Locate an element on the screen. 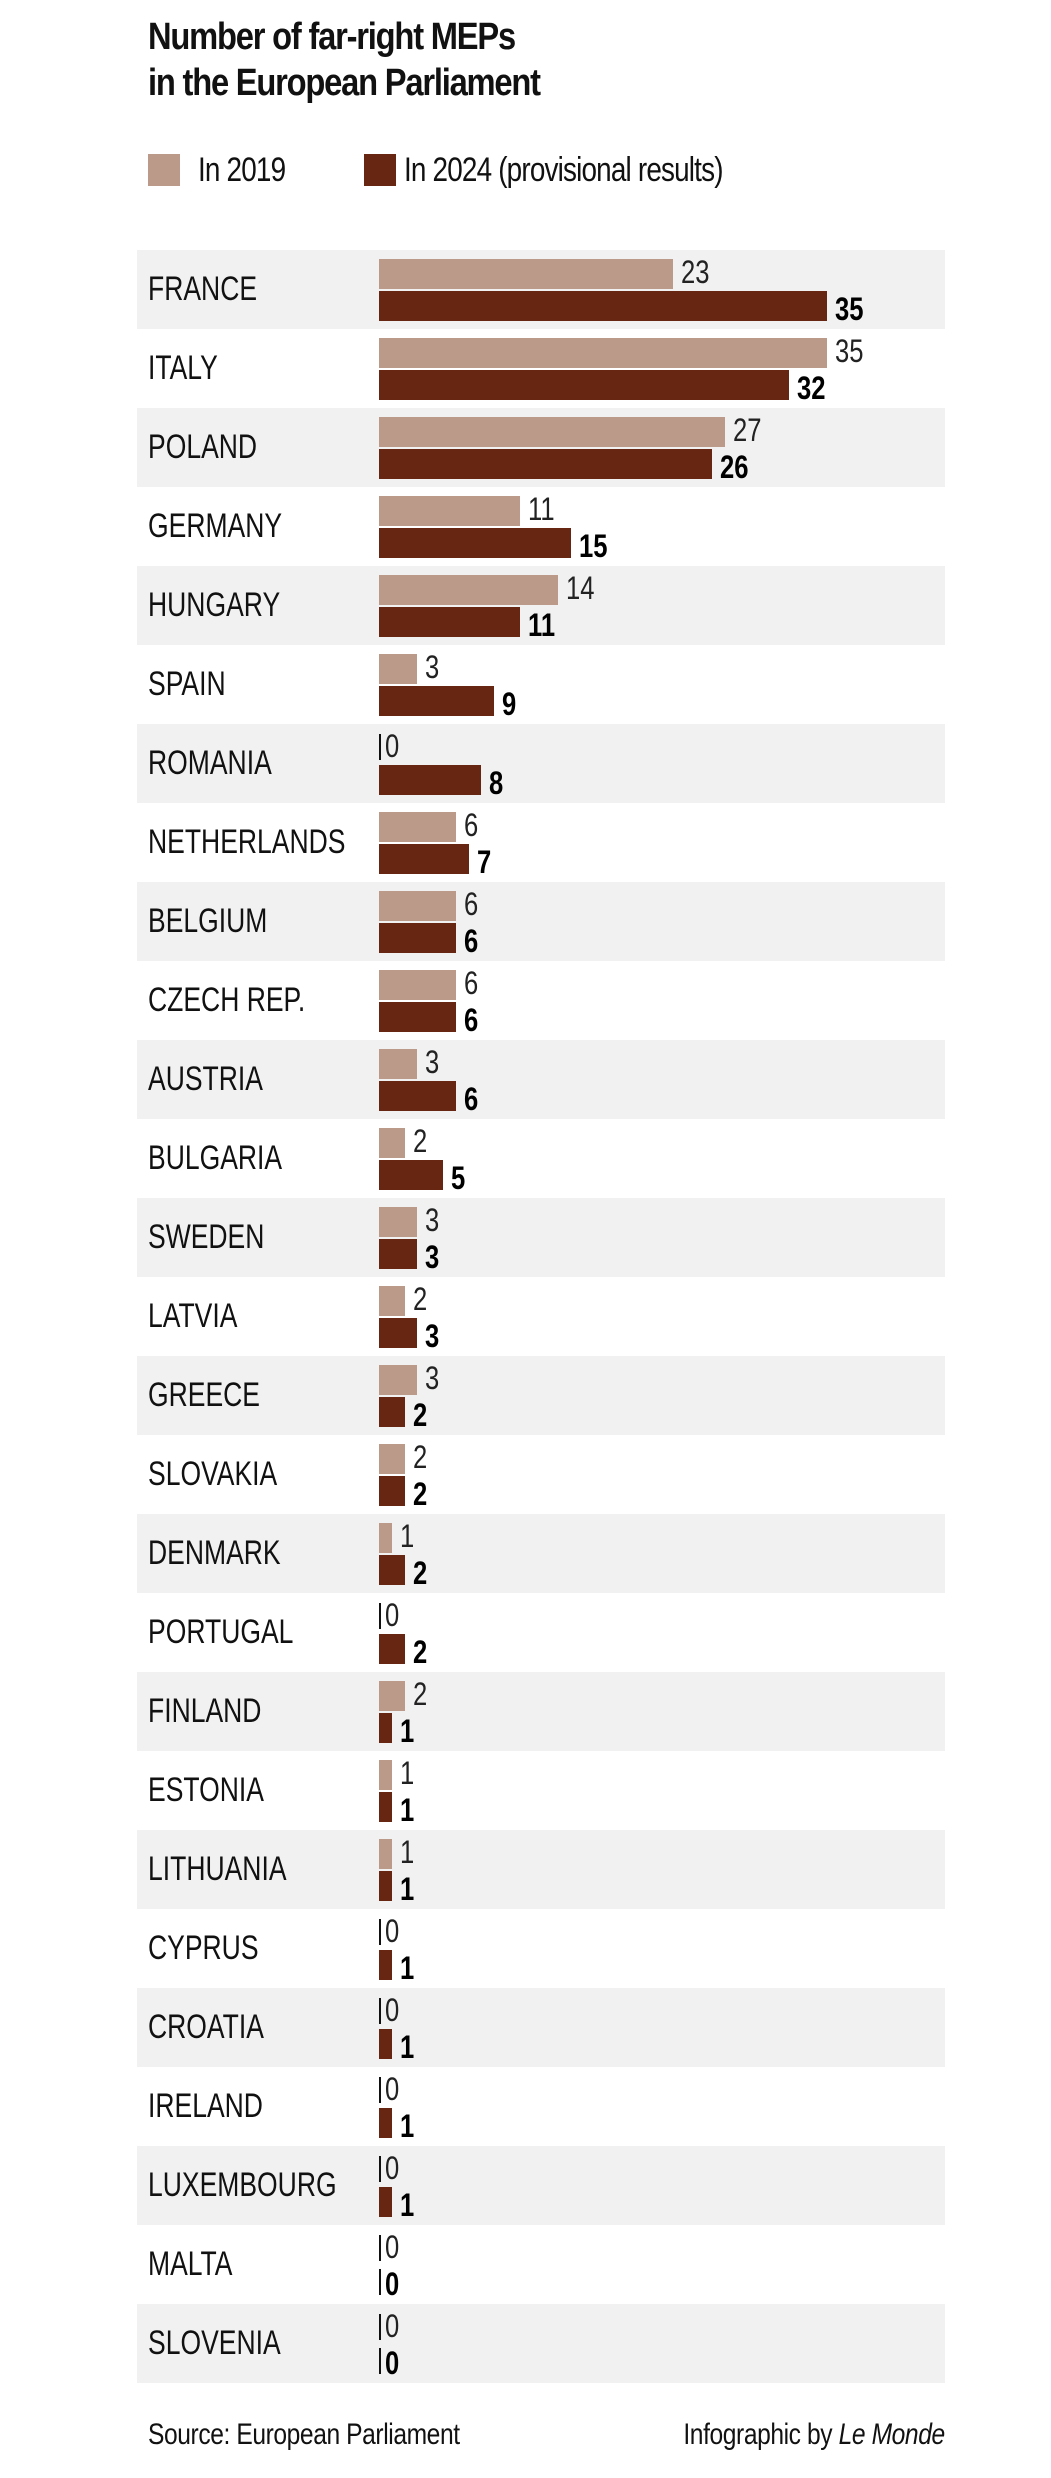 The image size is (1051, 2478). value-label-2019: 23 is located at coordinates (695, 272).